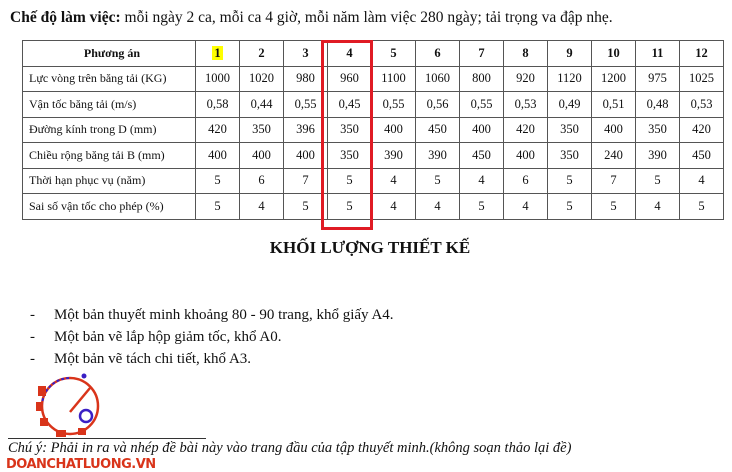 This screenshot has width=732, height=472. What do you see at coordinates (525, 78) in the screenshot?
I see `table-cell: 920` at bounding box center [525, 78].